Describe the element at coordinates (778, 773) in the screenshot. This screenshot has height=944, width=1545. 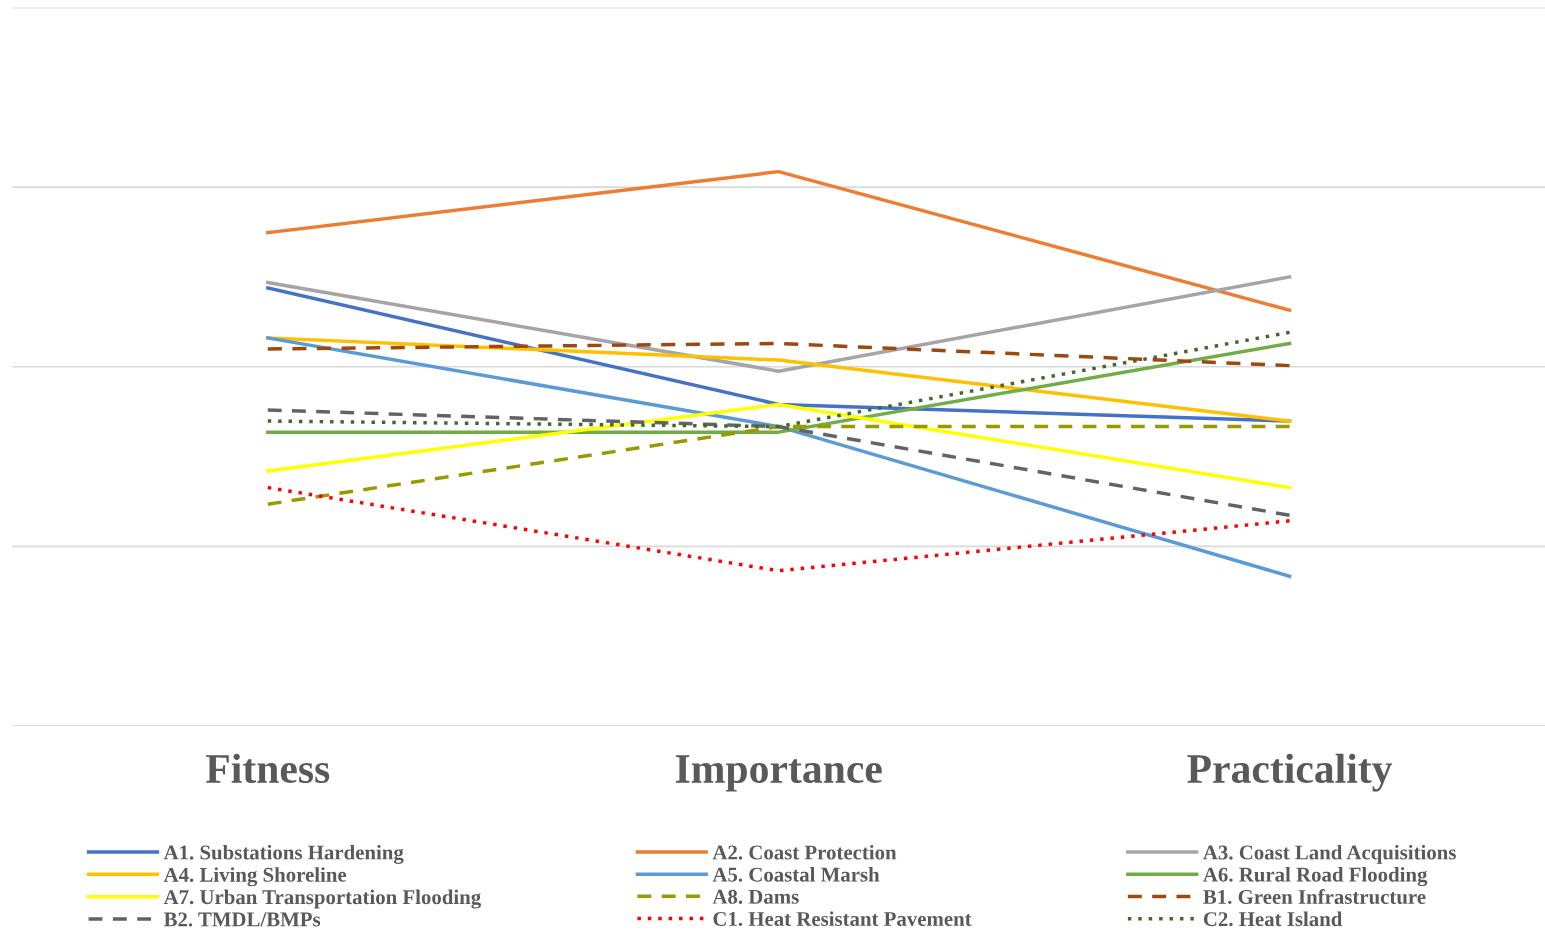
I see `x-tick-label: Importance` at that location.